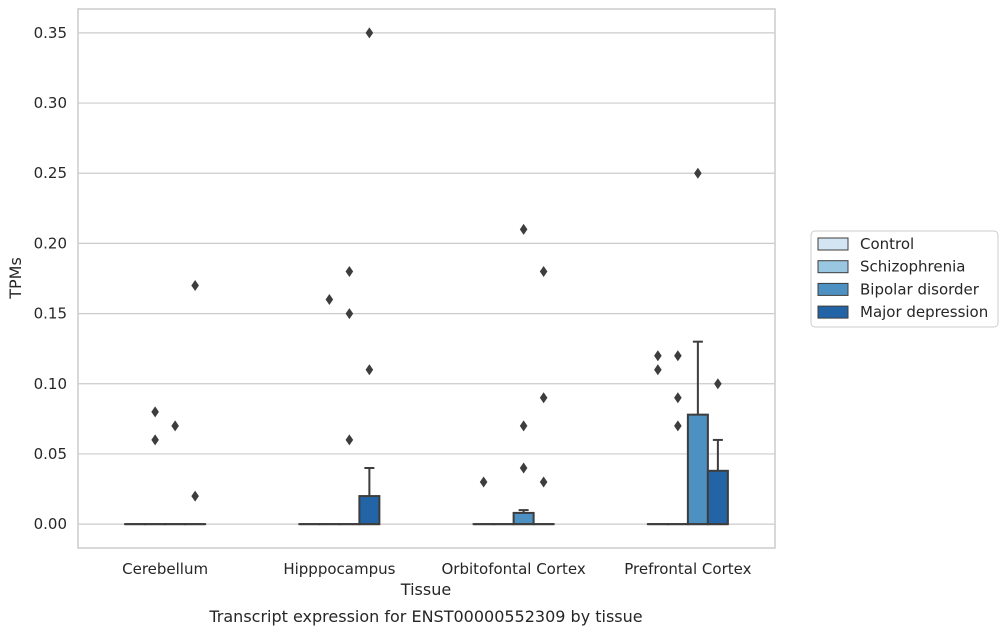  I want to click on y-axis-title: TPMs, so click(15, 278).